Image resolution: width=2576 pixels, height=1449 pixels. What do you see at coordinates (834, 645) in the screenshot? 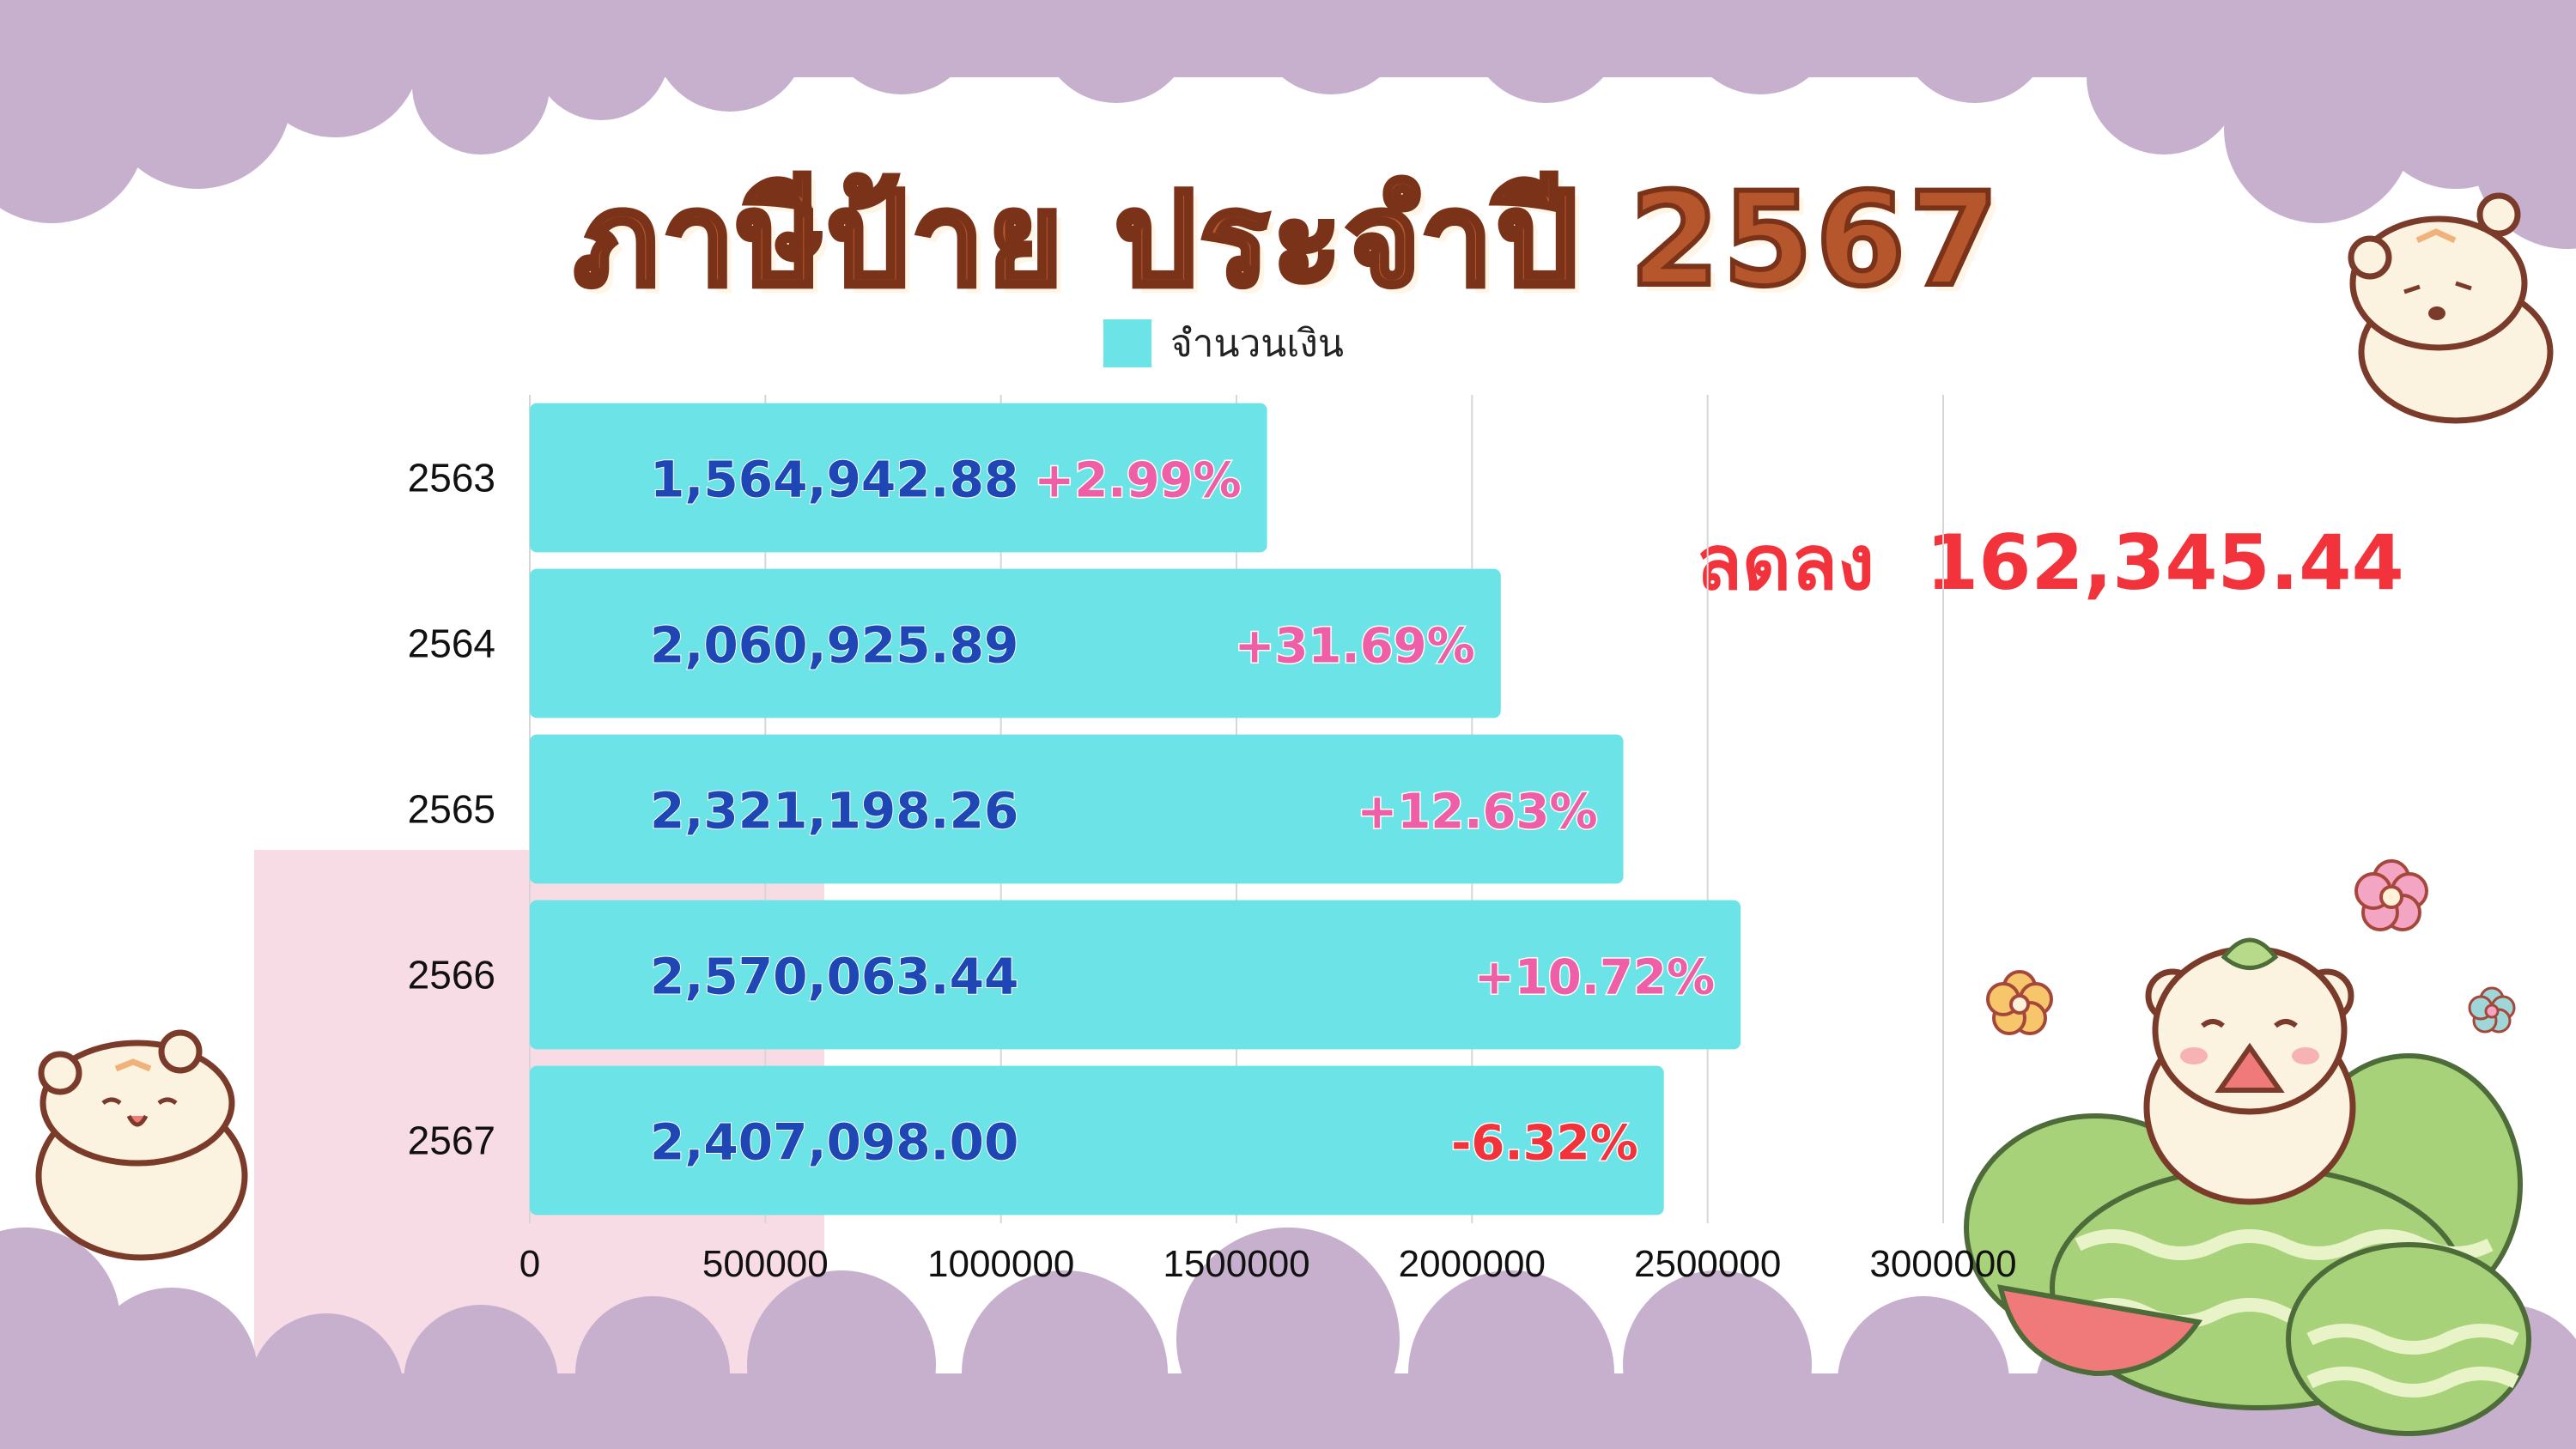
I see `data-label: 2,060,925.89` at bounding box center [834, 645].